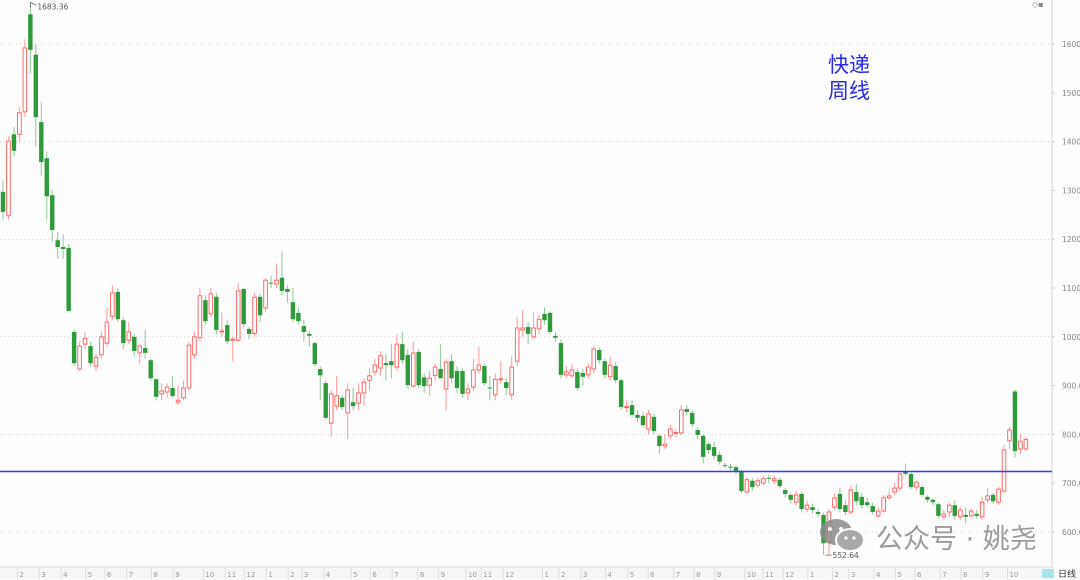 Image resolution: width=1080 pixels, height=580 pixels. What do you see at coordinates (1071, 288) in the screenshot?
I see `y-tick-label: 1100` at bounding box center [1071, 288].